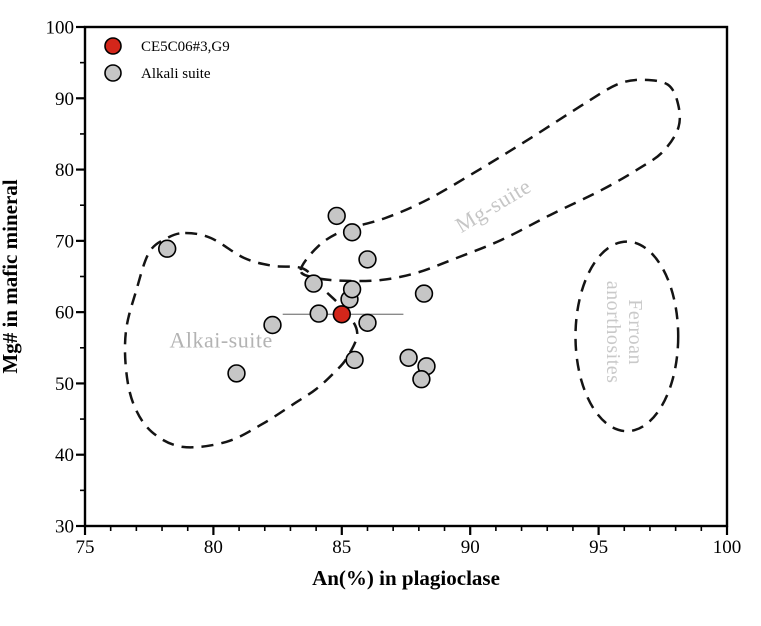 The height and width of the screenshot is (626, 761). I want to click on region-outline-alkai-suite, so click(241, 340).